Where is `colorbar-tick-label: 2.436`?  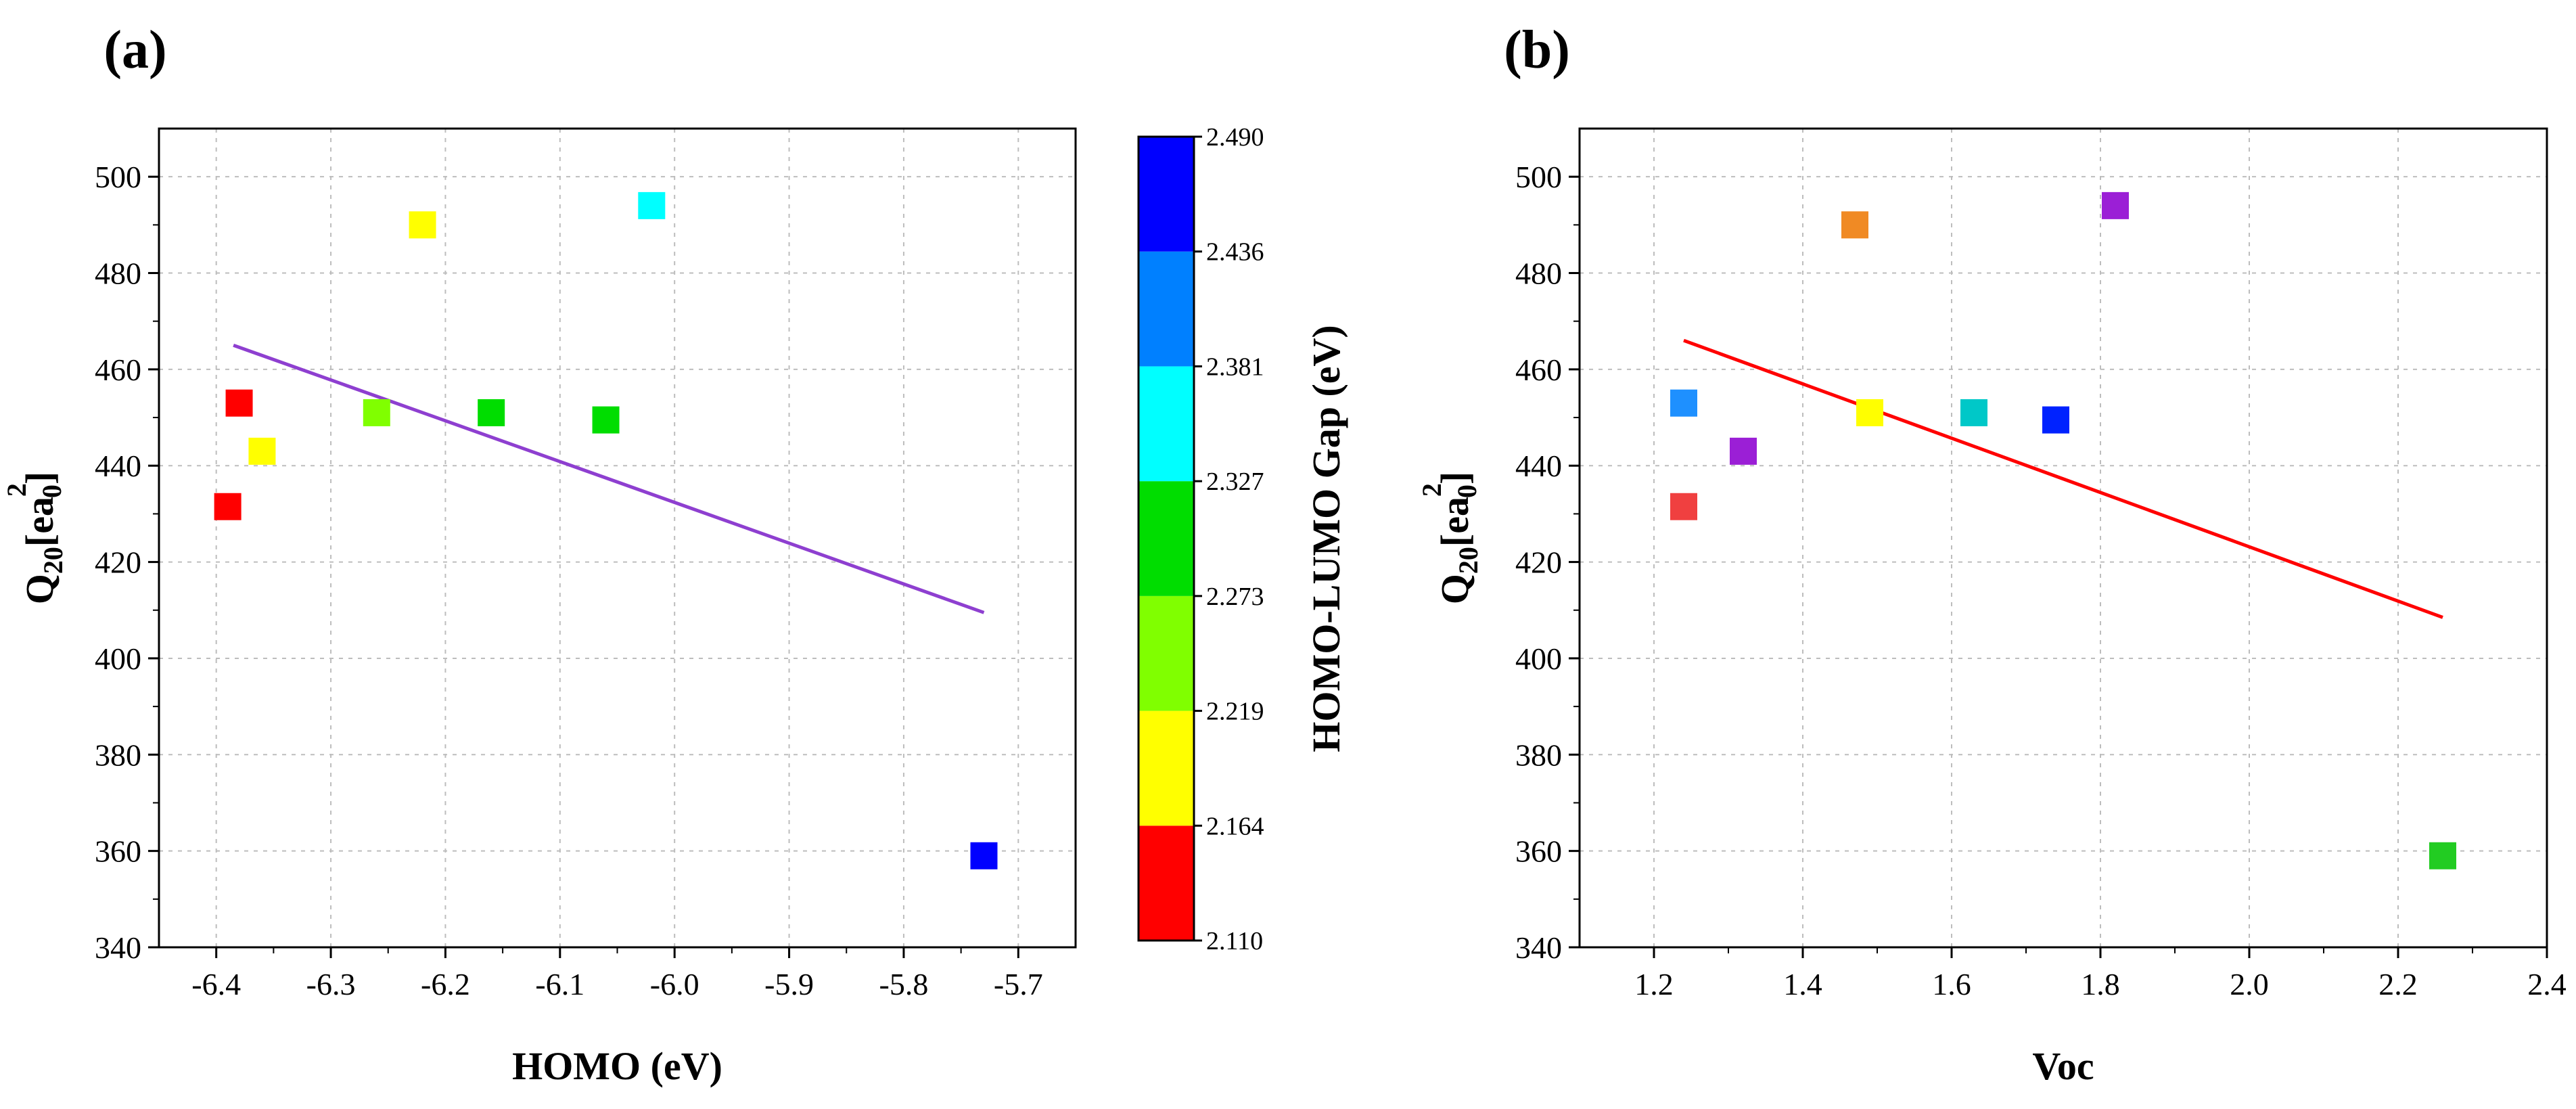
colorbar-tick-label: 2.436 is located at coordinates (1235, 252).